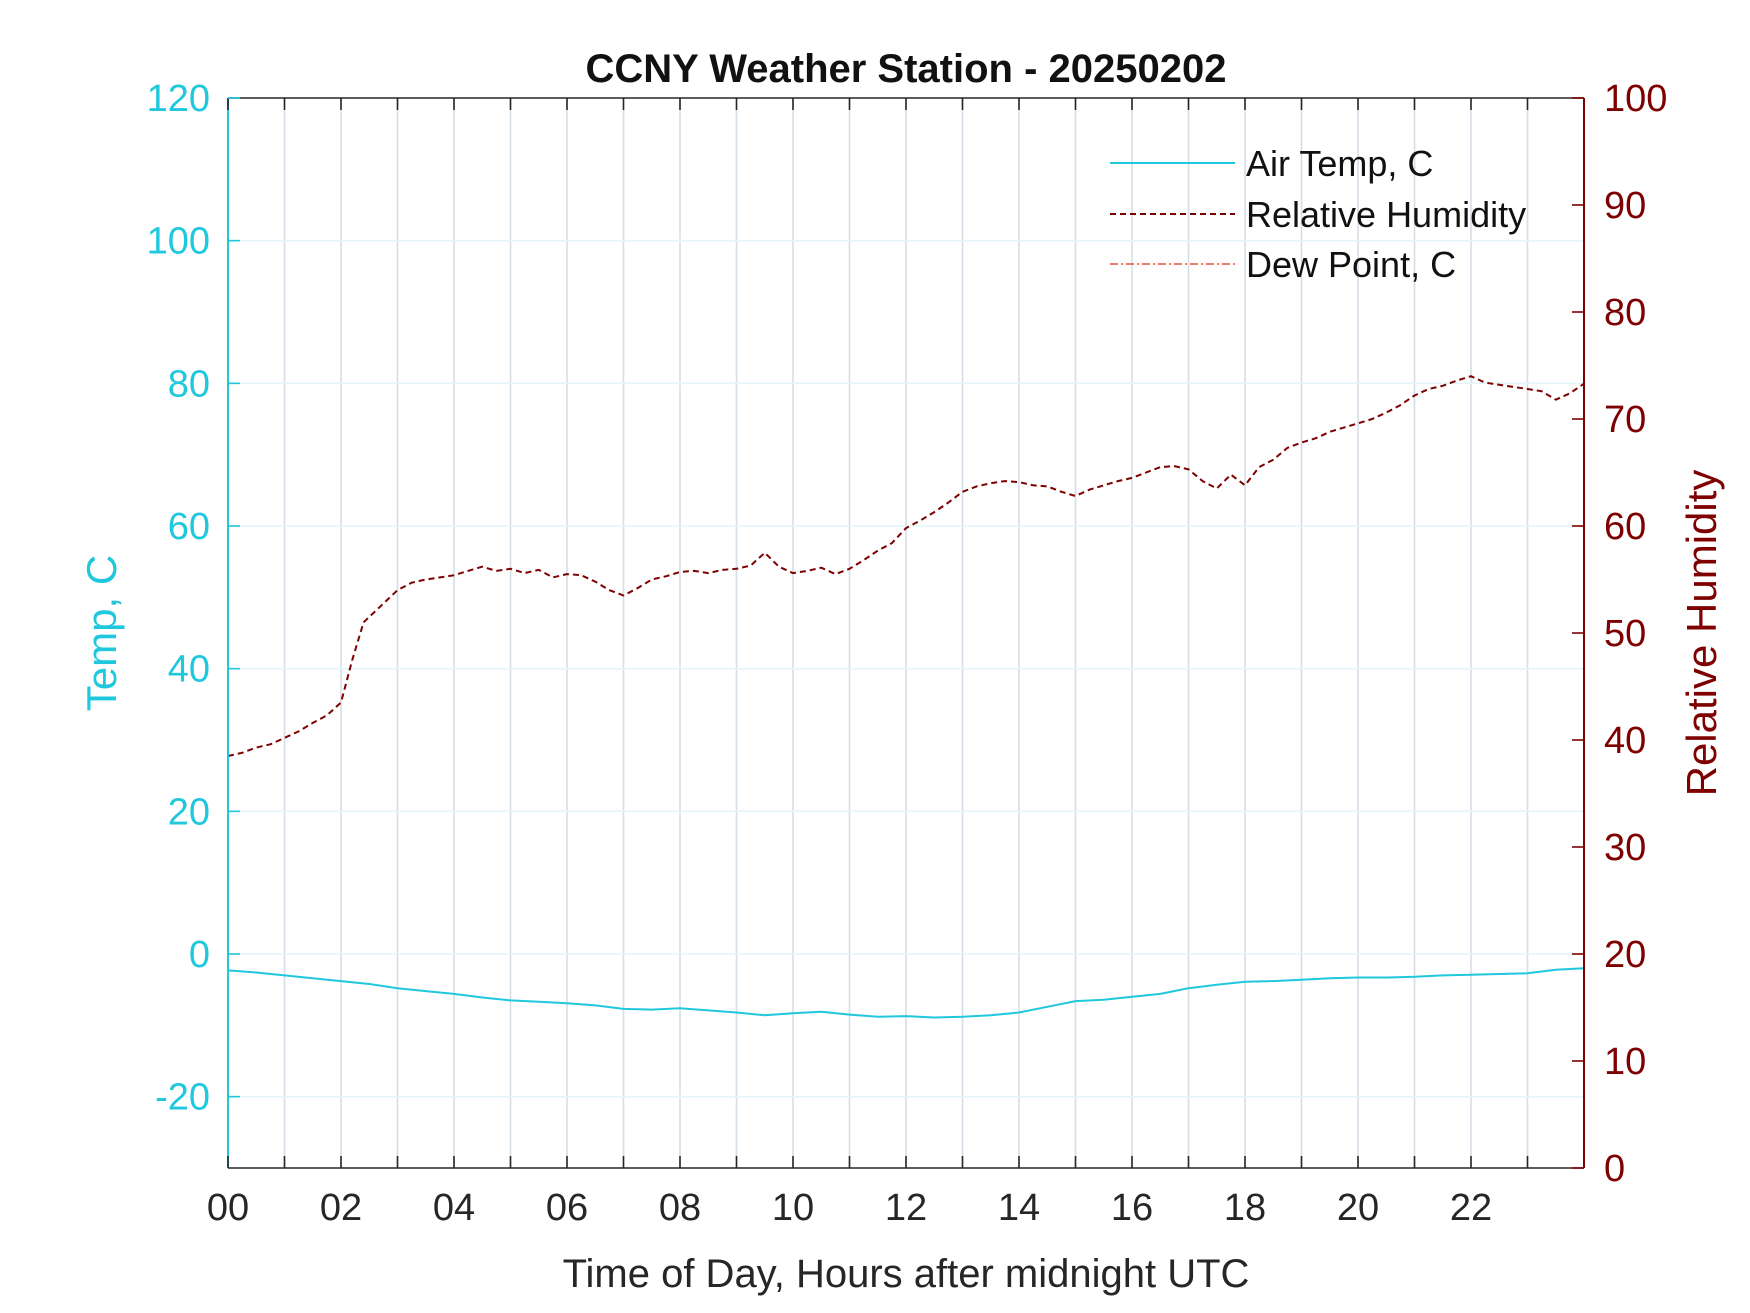 The width and height of the screenshot is (1750, 1313). Describe the element at coordinates (1625, 741) in the screenshot. I see `y-right-tick-label: 40` at that location.